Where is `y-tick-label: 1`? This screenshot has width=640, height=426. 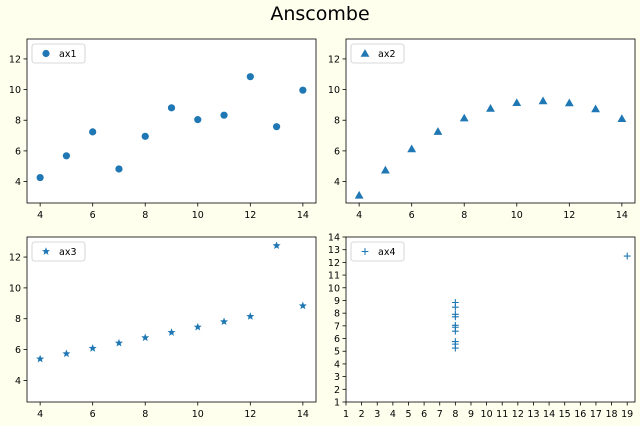
y-tick-label: 1 is located at coordinates (337, 403).